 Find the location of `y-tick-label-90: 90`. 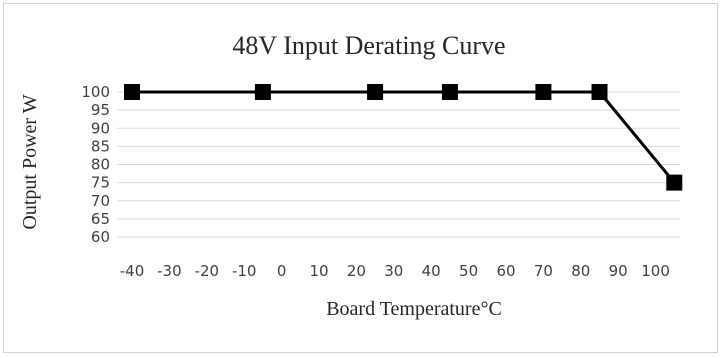

y-tick-label-90: 90 is located at coordinates (100, 128).